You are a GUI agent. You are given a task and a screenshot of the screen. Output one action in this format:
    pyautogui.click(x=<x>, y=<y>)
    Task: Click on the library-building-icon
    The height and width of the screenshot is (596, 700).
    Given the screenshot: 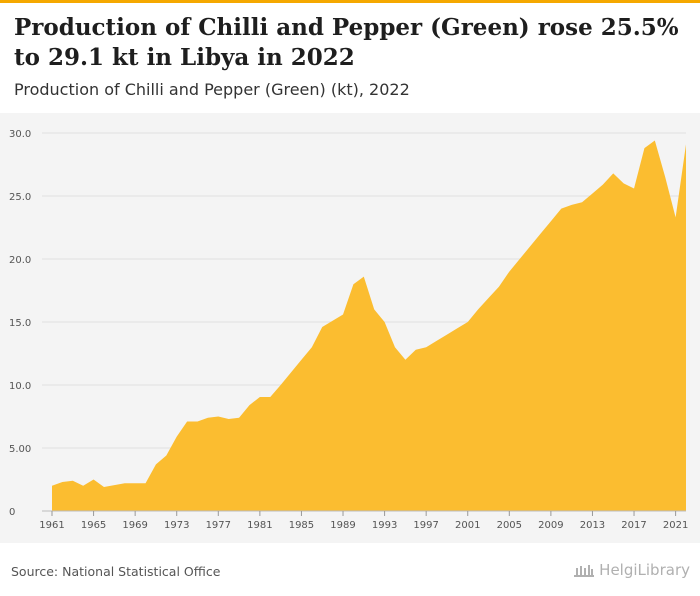 What is the action you would take?
    pyautogui.click(x=584, y=571)
    